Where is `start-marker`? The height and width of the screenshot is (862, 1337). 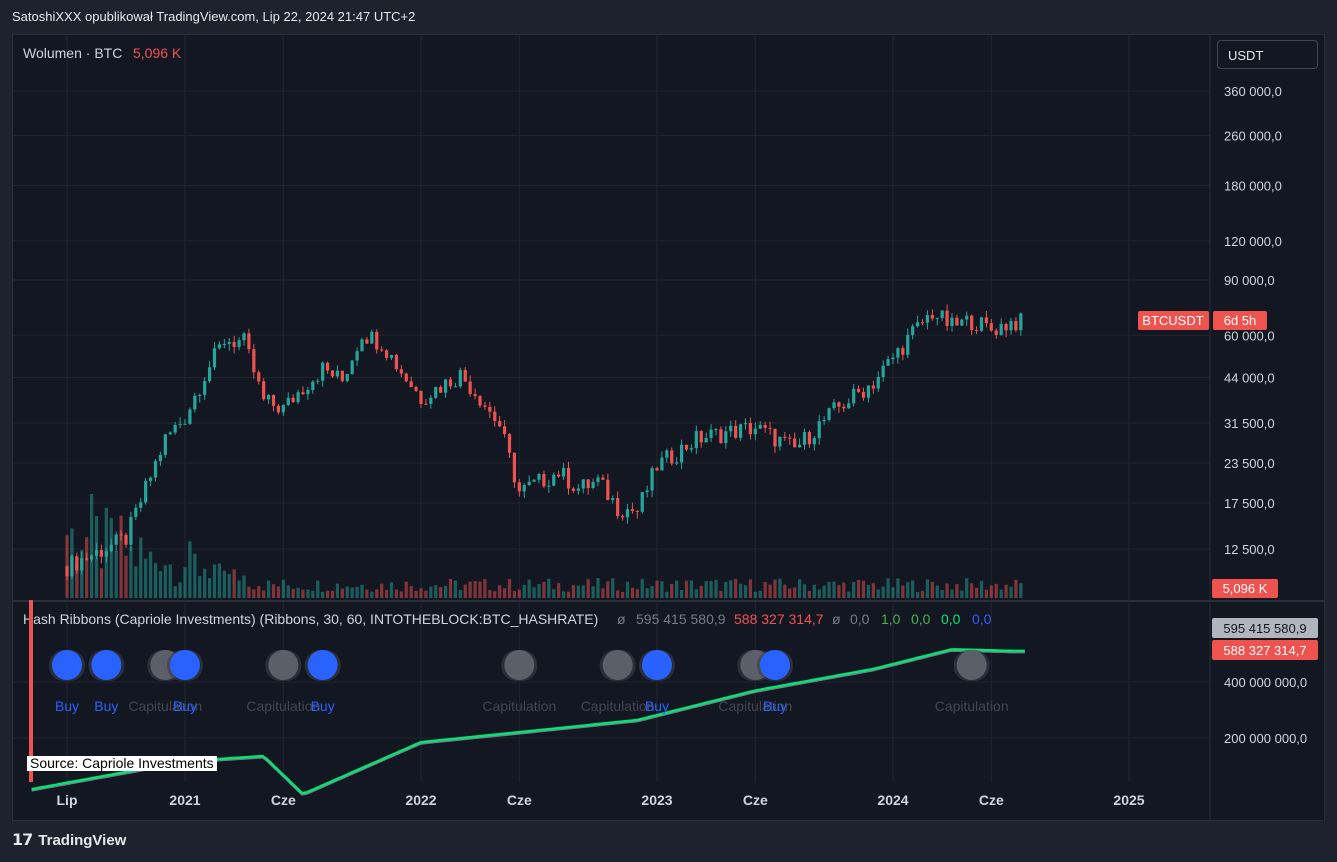 start-marker is located at coordinates (31, 691).